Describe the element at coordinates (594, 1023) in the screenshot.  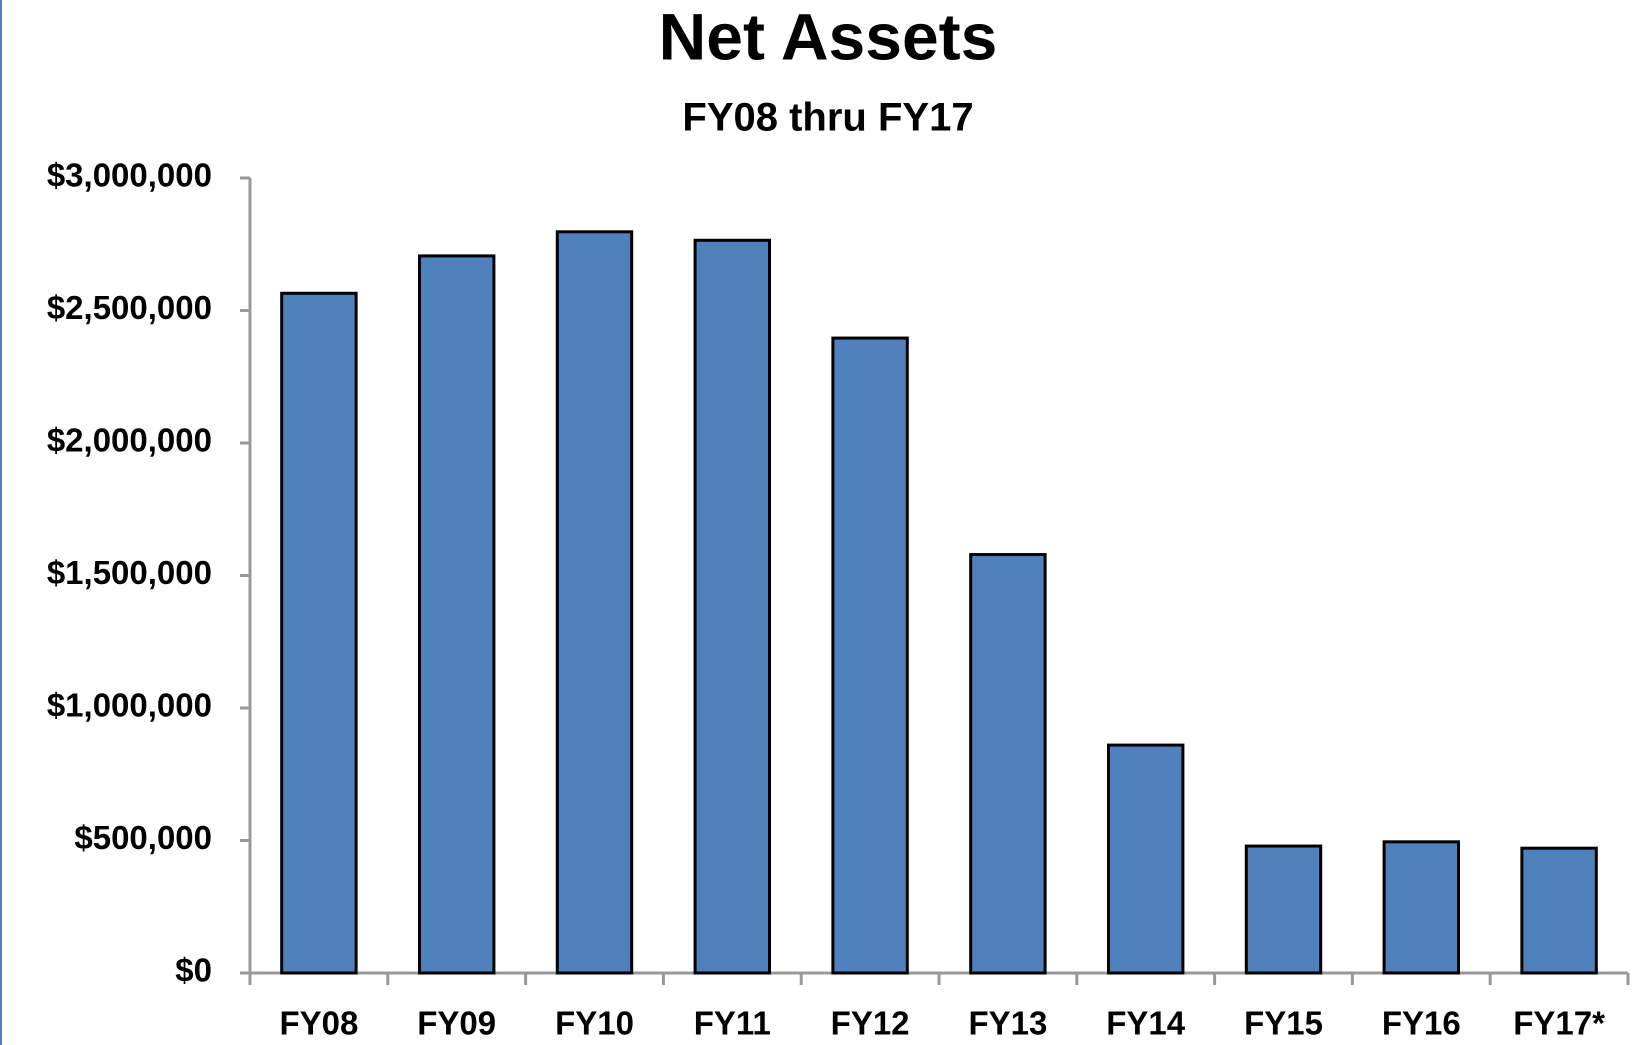
I see `x-tick-label: FY10` at that location.